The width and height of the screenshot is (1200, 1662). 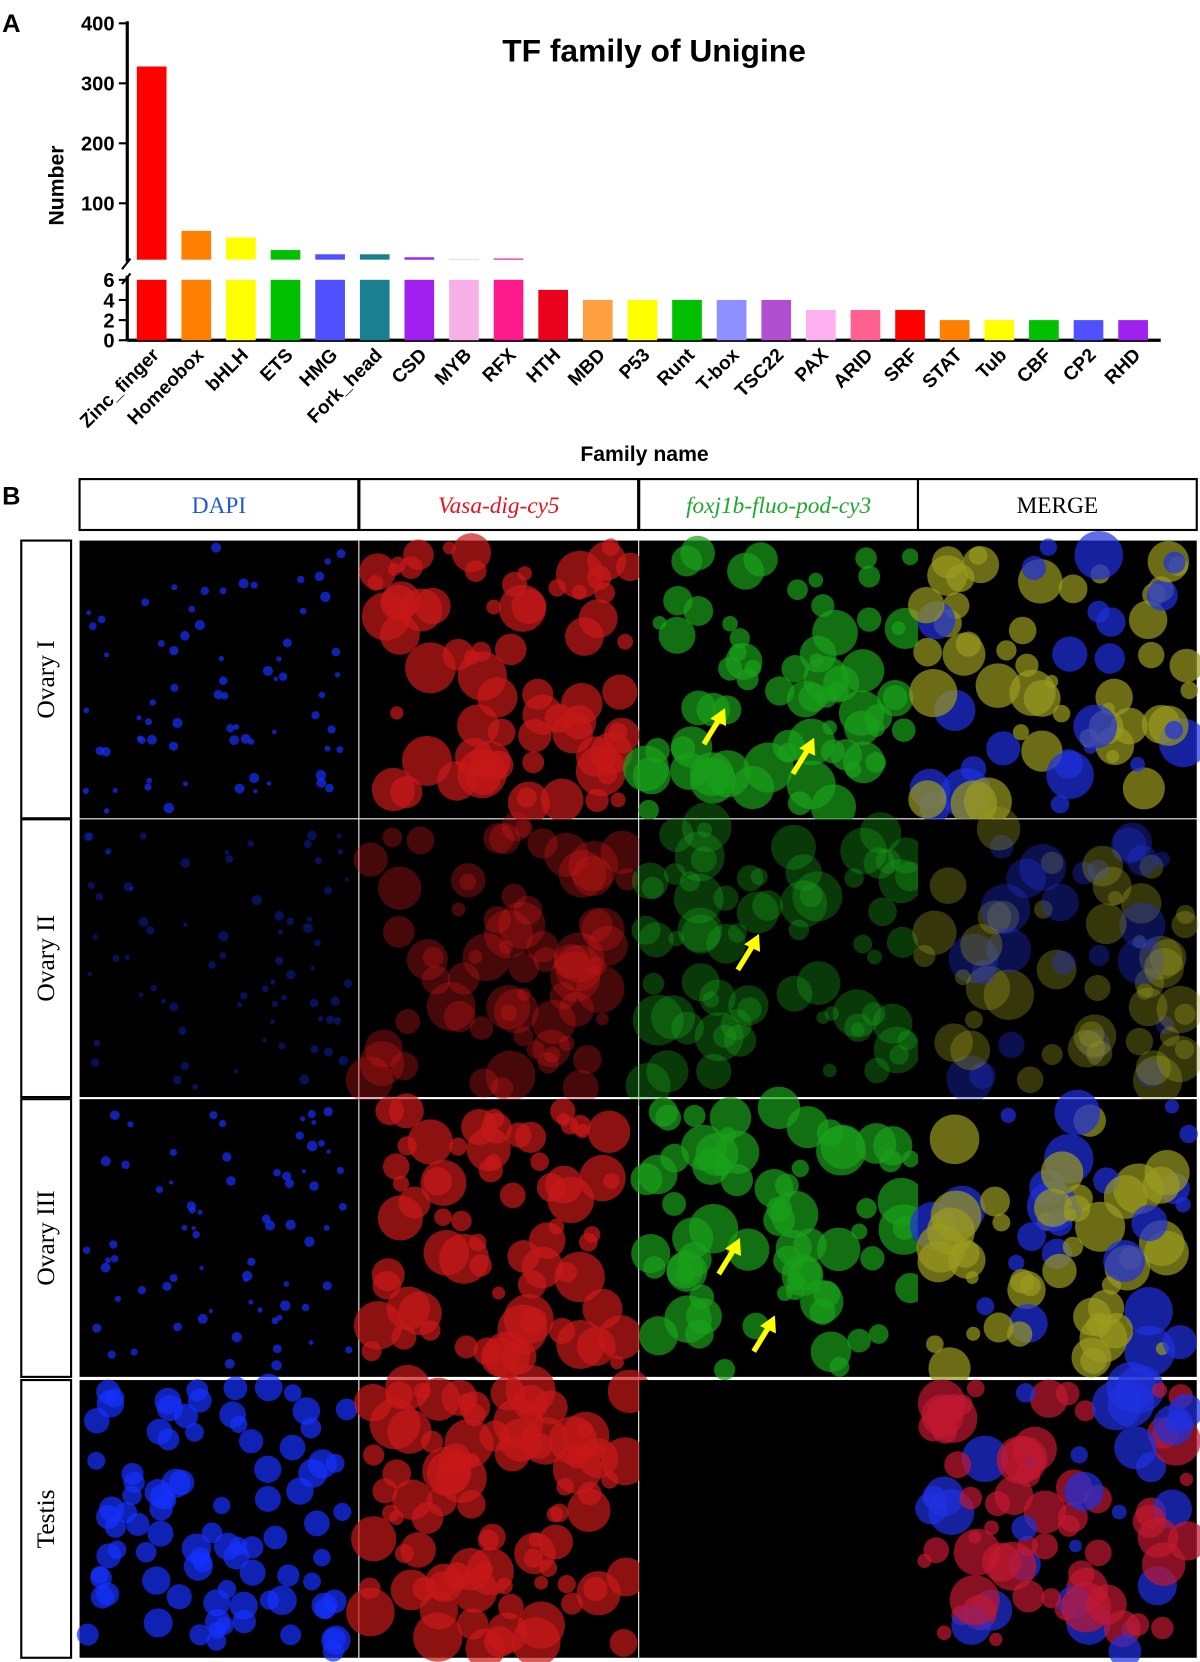 What do you see at coordinates (98, 85) in the screenshot?
I see `y-tick-label: 300` at bounding box center [98, 85].